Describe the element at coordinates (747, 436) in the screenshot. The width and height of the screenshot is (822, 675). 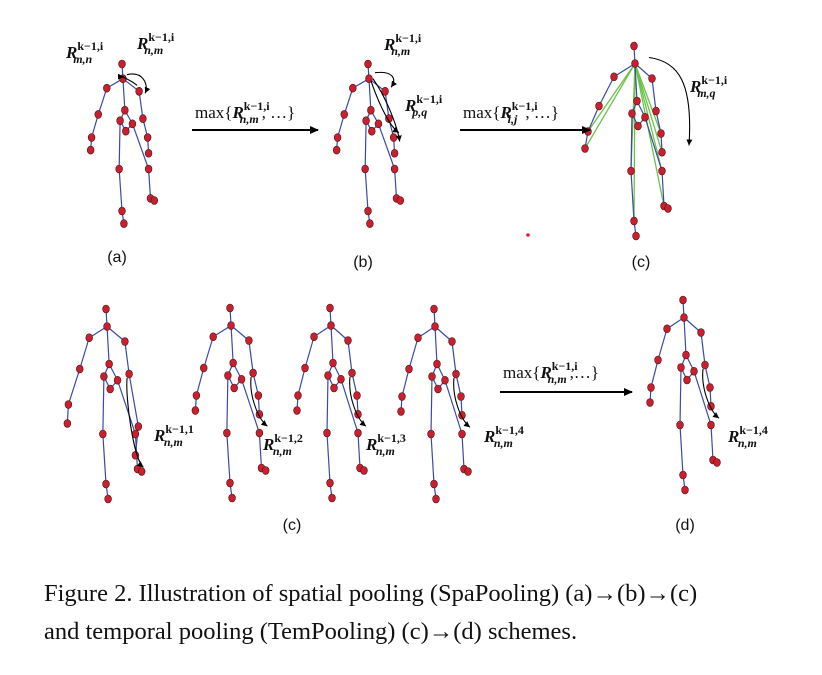
I see `relation-label-d: Rk−1,4 n,m` at that location.